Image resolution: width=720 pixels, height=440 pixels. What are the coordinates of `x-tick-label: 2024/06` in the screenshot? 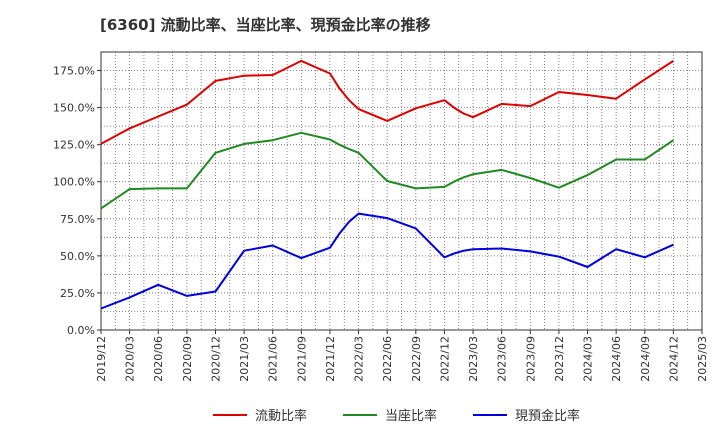 It's located at (616, 359).